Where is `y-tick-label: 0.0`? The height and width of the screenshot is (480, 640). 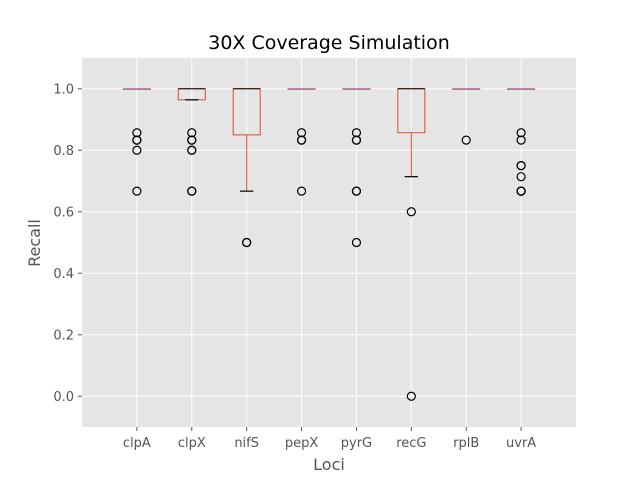
y-tick-label: 0.0 is located at coordinates (63, 397).